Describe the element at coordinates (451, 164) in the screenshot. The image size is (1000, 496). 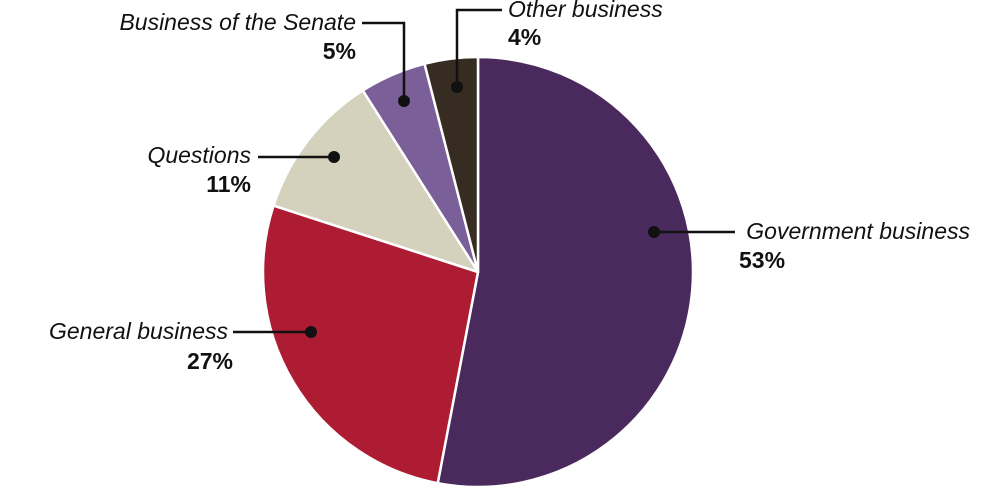
I see `slice-other-business` at that location.